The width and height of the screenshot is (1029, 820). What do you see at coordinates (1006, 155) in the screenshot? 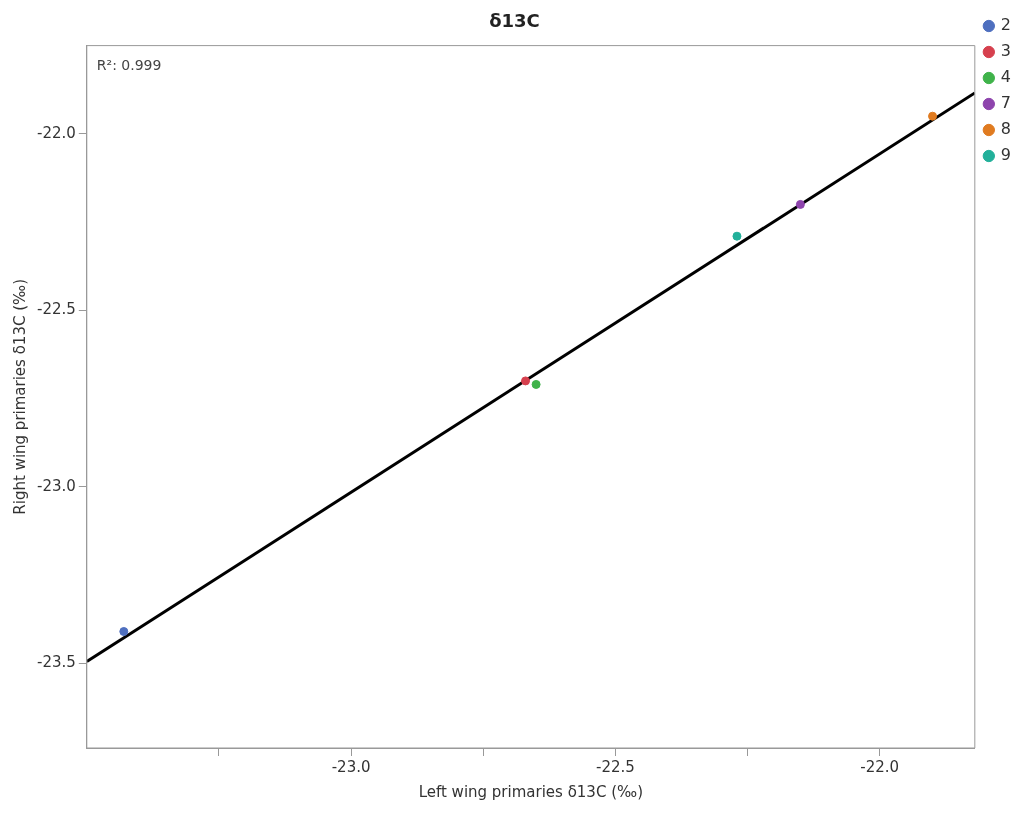
I see `legend-label: 9` at bounding box center [1006, 155].